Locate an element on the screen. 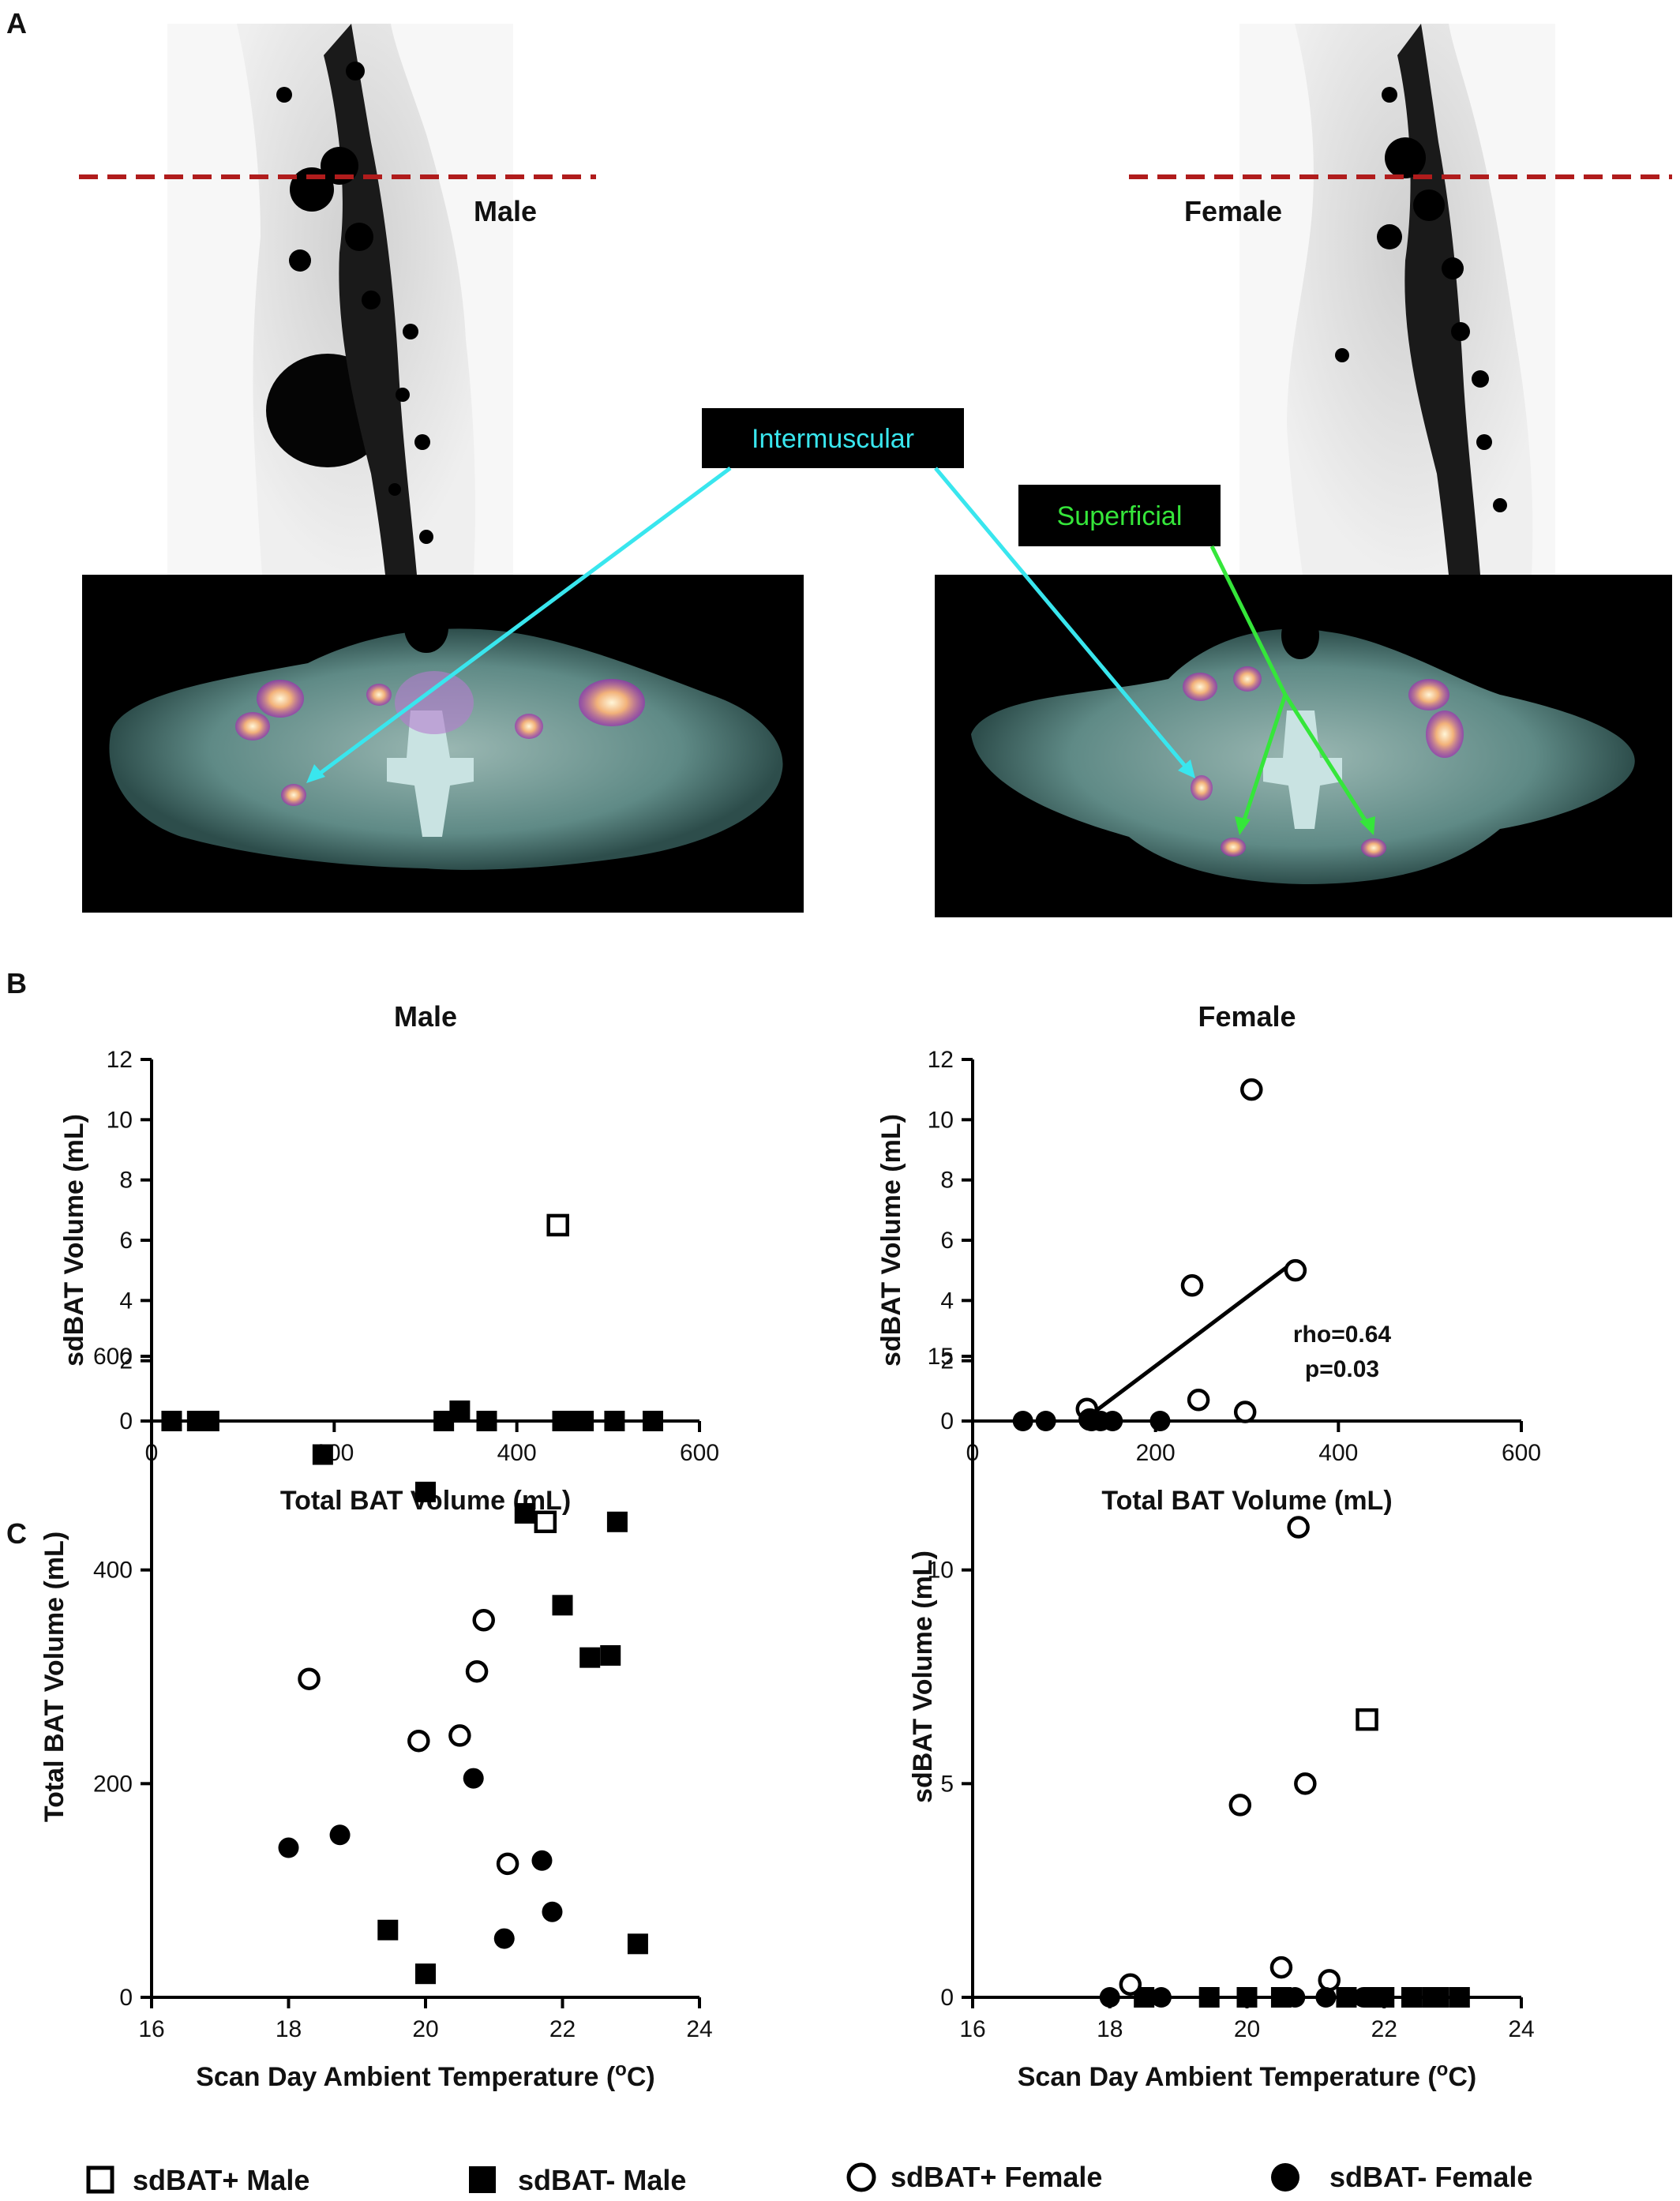 This screenshot has height=2201, width=1680. intermuscular-arrow-male-head is located at coordinates (315, 773).